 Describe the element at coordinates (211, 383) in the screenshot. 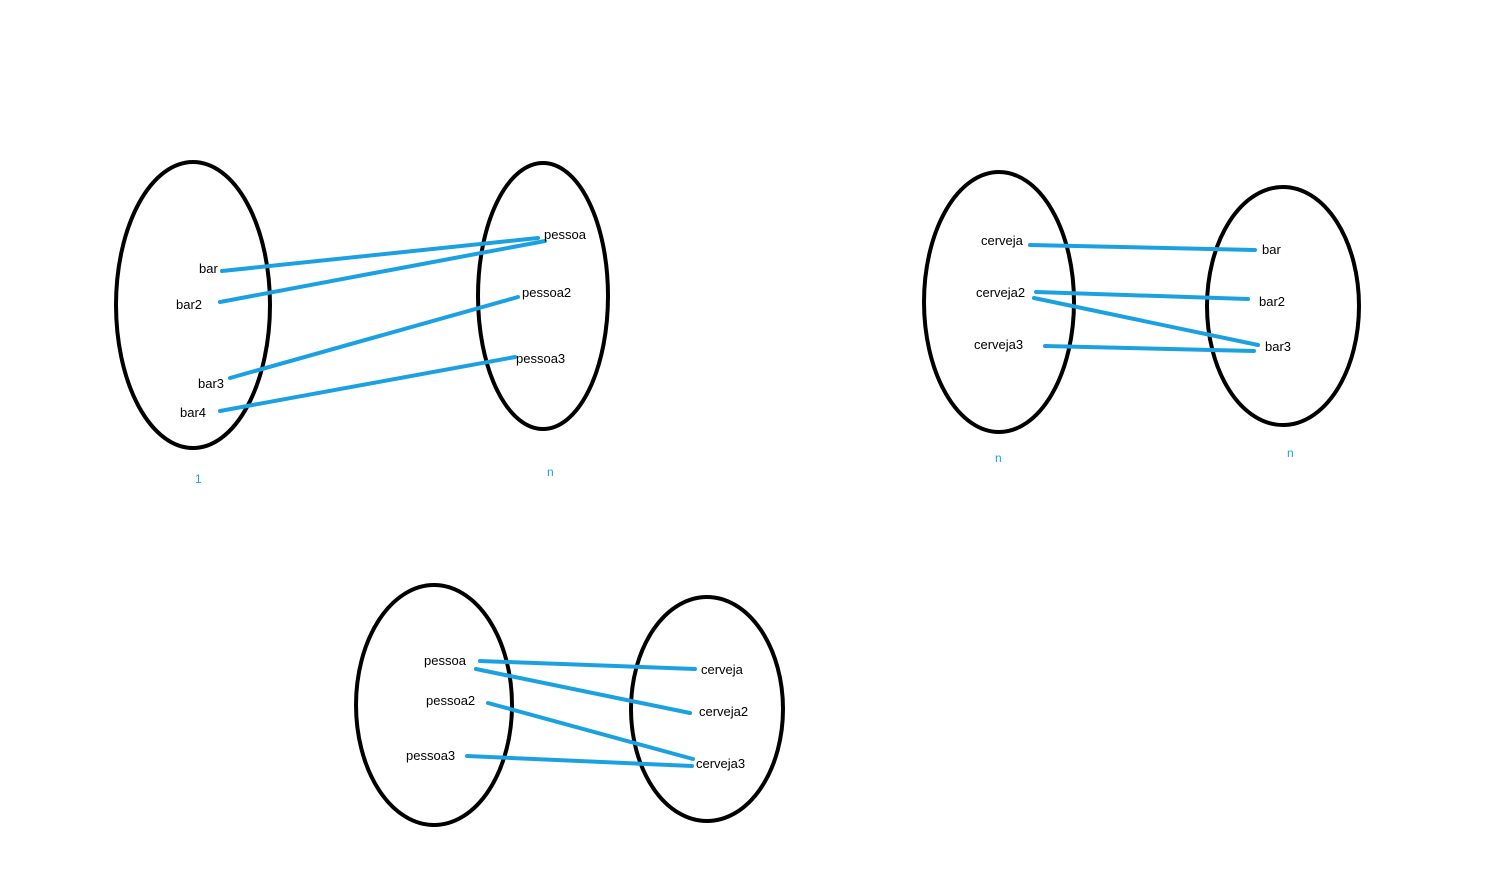

I see `left-element-label: bar3` at that location.